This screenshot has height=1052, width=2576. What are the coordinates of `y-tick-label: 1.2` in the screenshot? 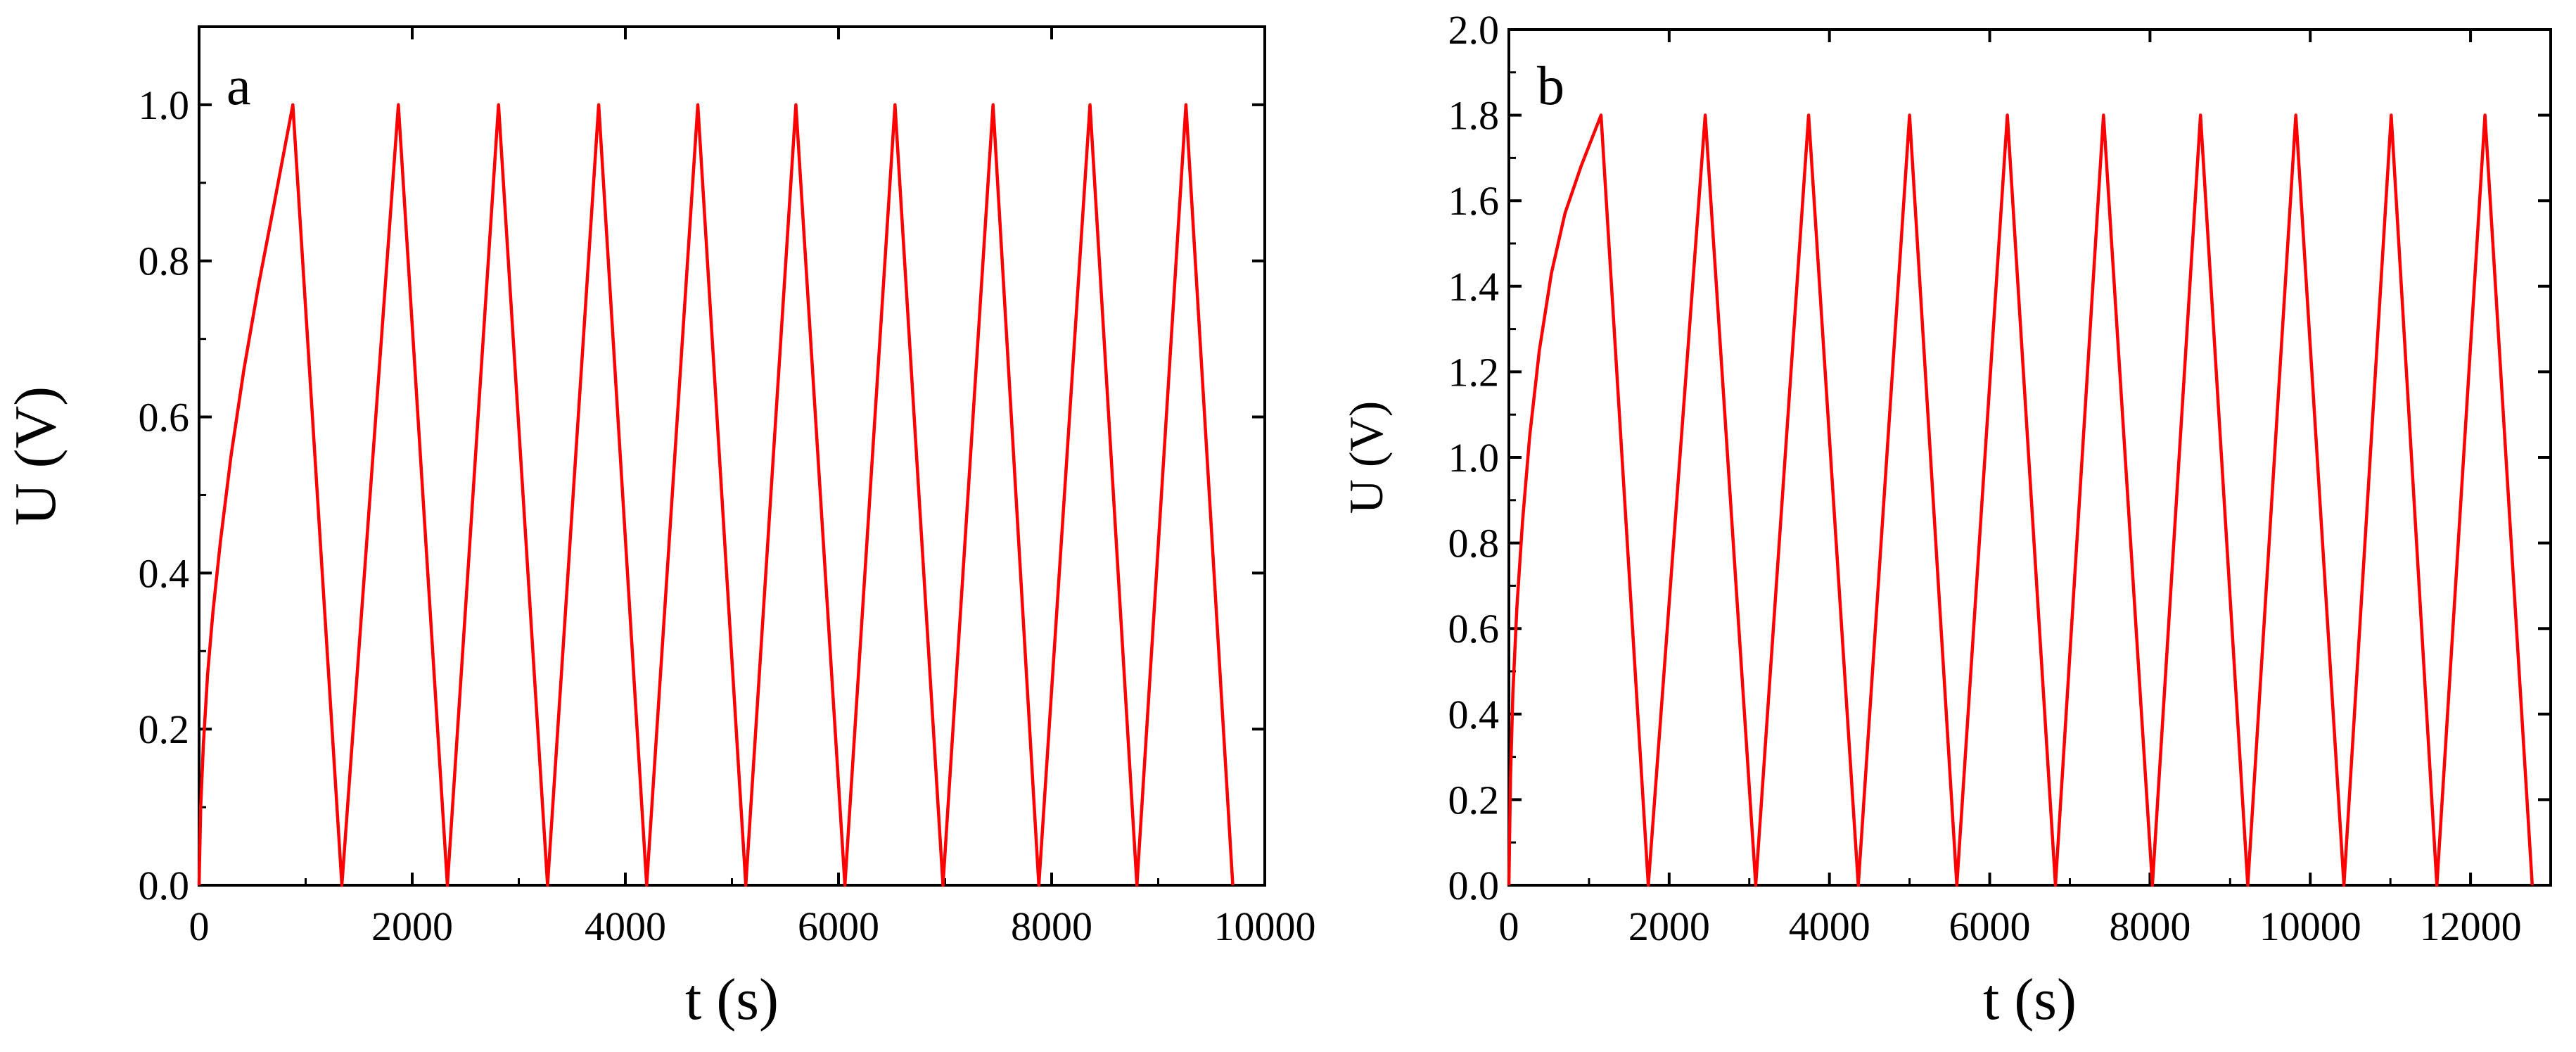 It's located at (1474, 372).